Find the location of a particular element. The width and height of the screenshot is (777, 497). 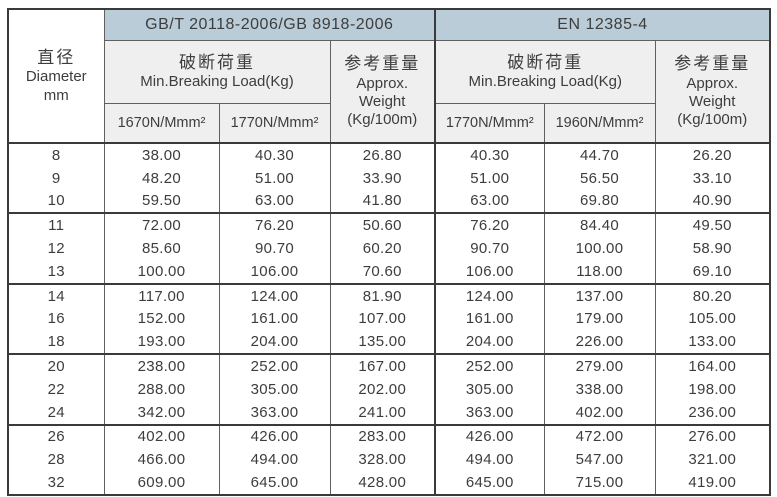

gb-breaking-load-header: 破断荷重 Min.Breaking Load(Kg) is located at coordinates (217, 72).